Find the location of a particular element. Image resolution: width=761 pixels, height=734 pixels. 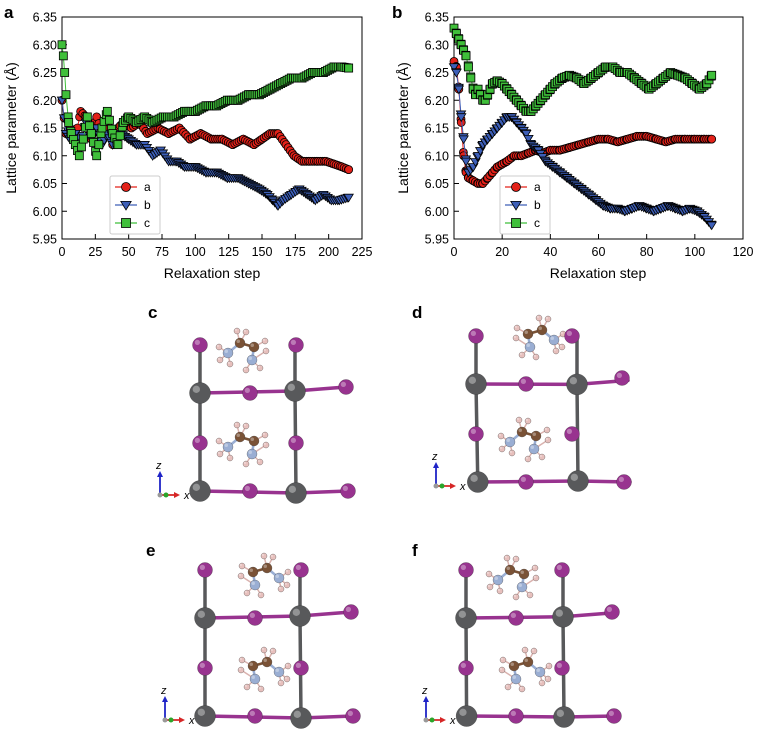

legend-b: abc is located at coordinates (525, 205).